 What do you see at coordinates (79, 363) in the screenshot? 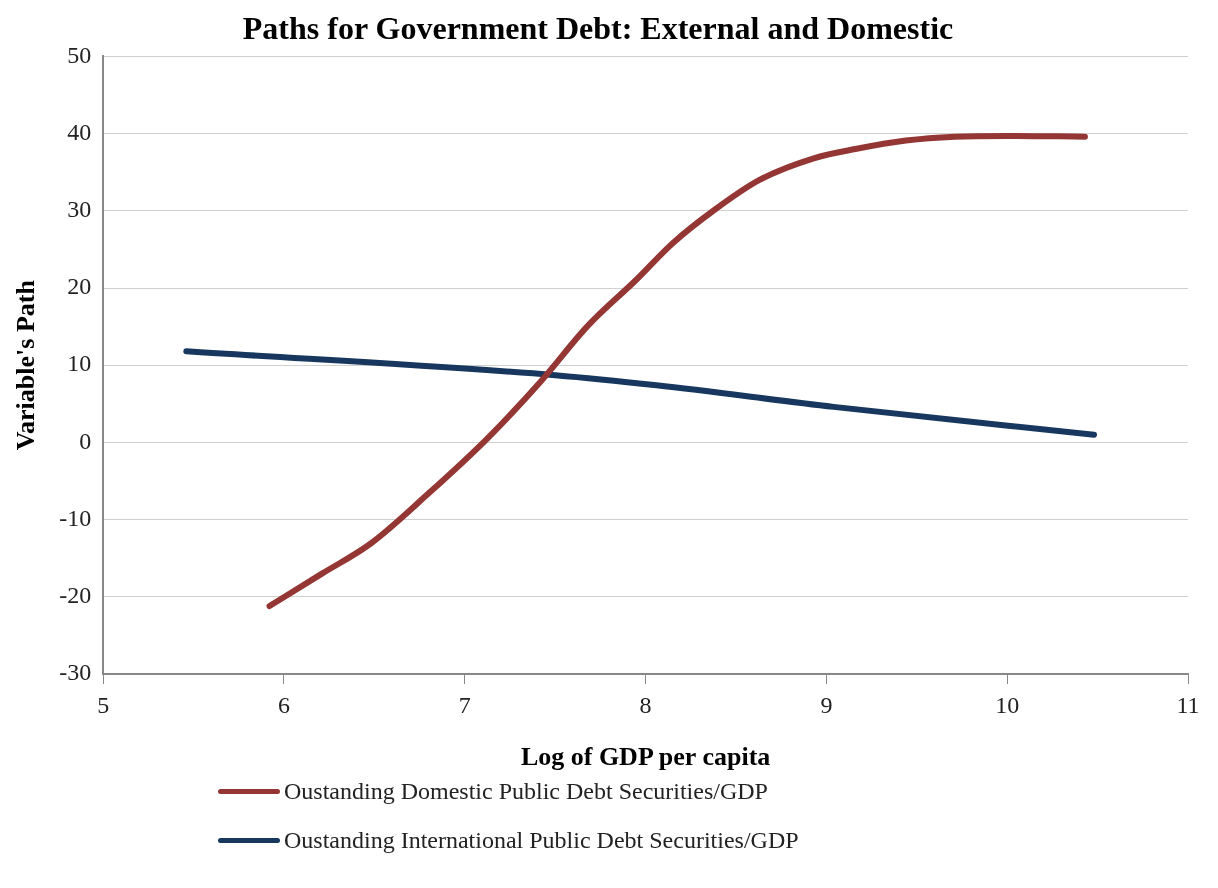
I see `y-tick-label: 10` at bounding box center [79, 363].